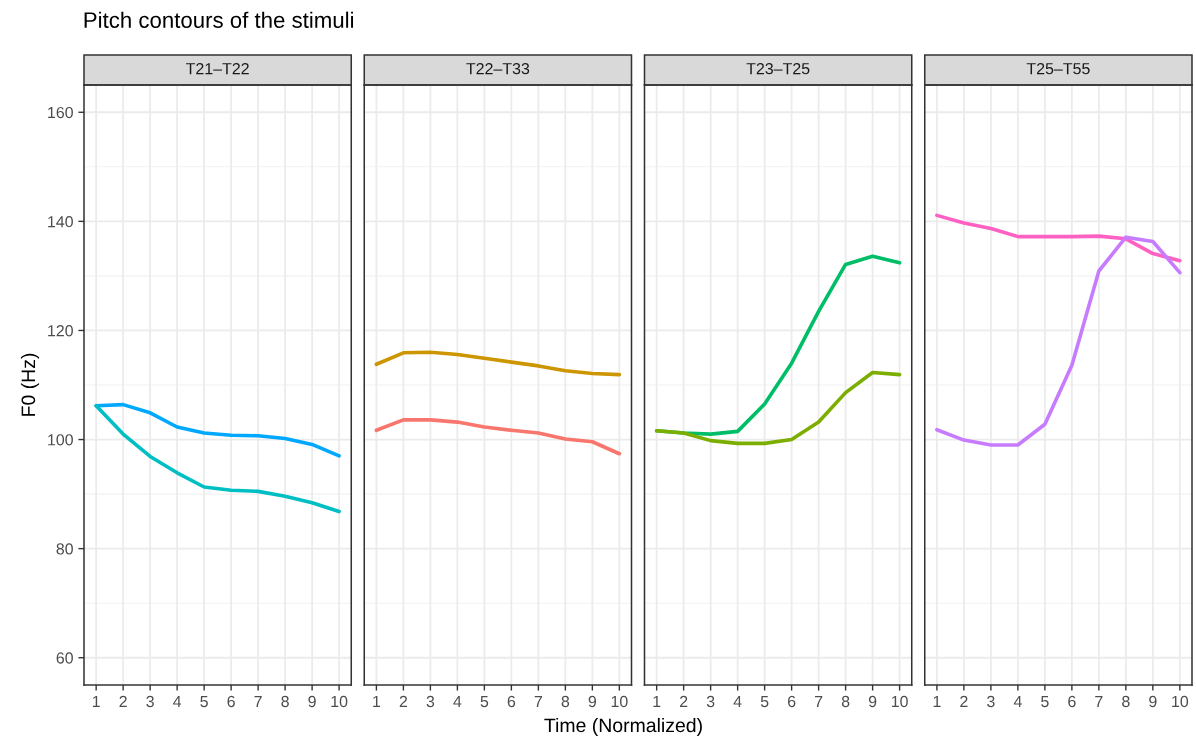  Describe the element at coordinates (60, 440) in the screenshot. I see `y-tick-label: 100` at that location.